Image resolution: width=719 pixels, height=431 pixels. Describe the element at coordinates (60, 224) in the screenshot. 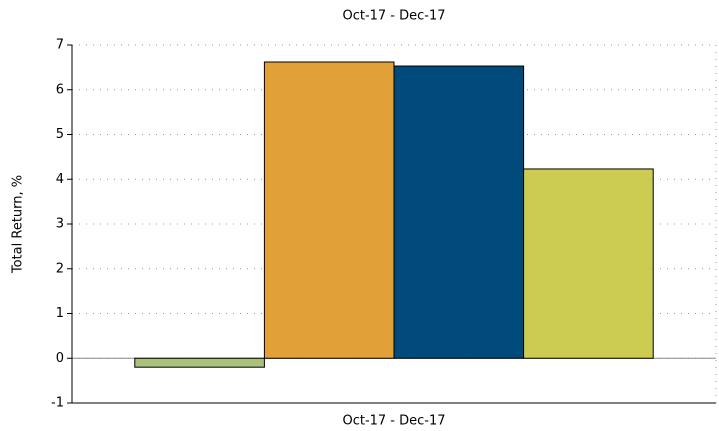

I see `y-tick-label: 3` at that location.